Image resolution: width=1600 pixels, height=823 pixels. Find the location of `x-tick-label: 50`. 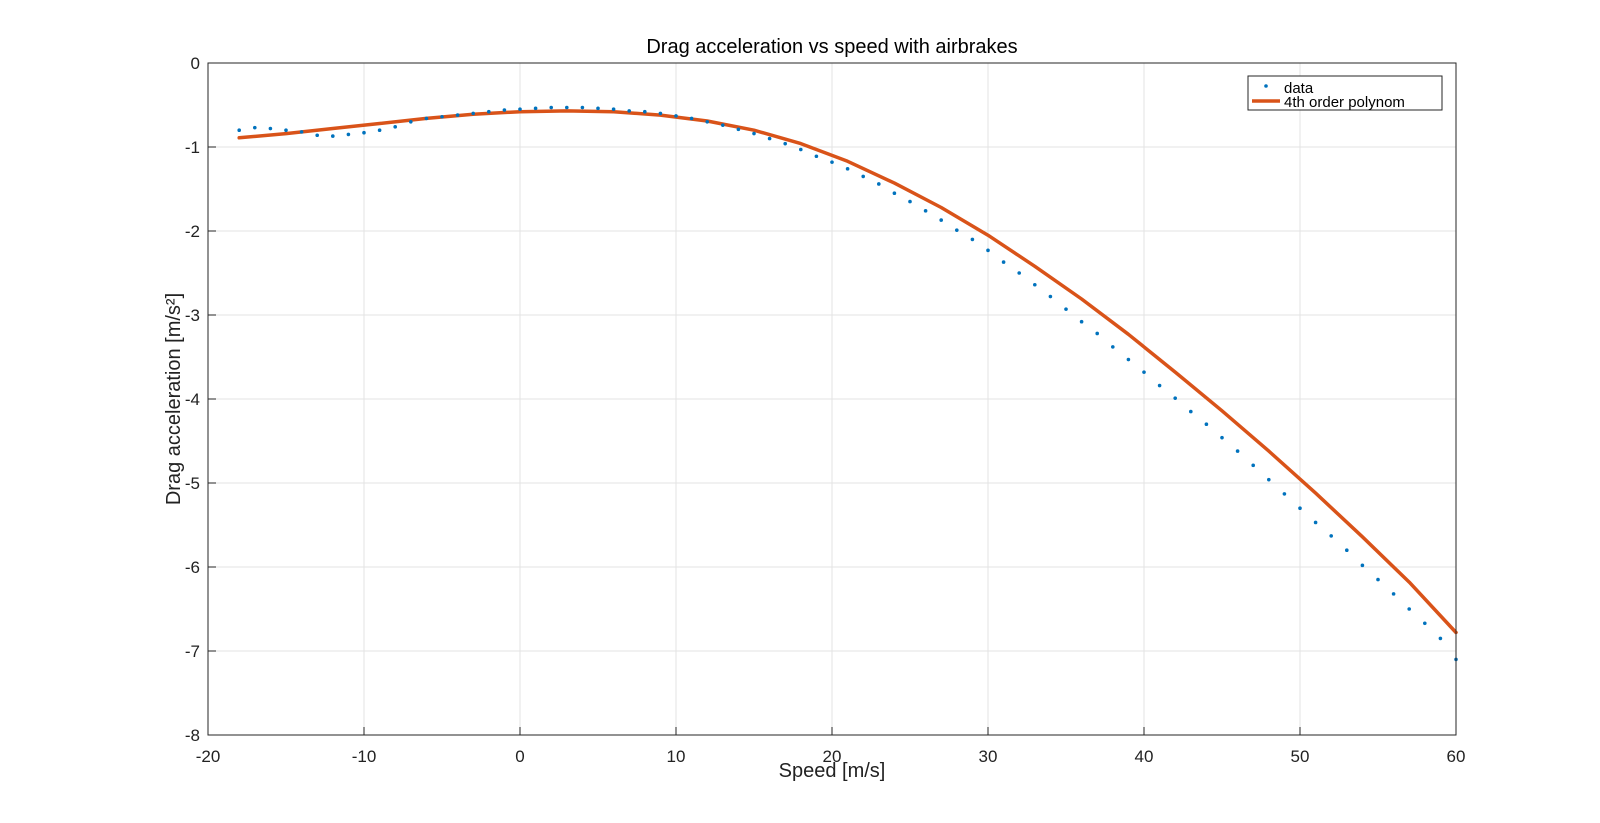

x-tick-label: 50 is located at coordinates (1300, 756).